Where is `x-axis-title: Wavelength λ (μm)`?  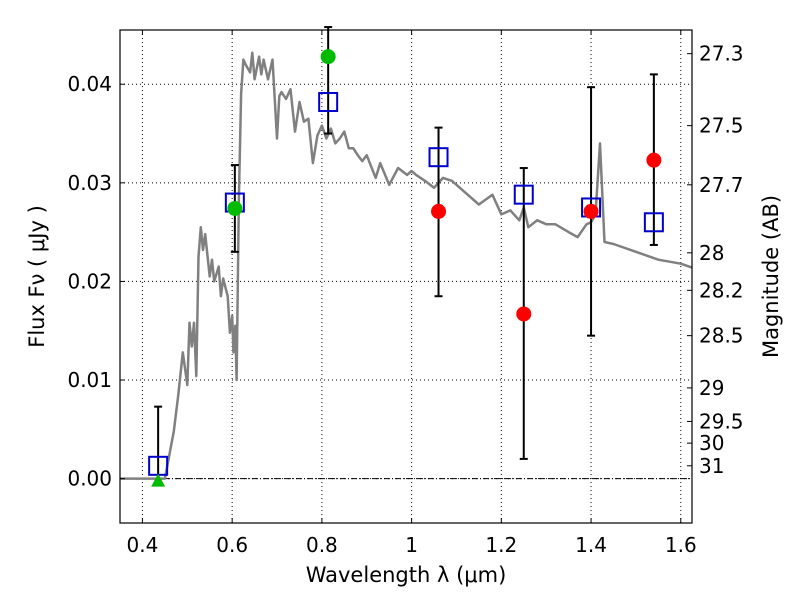
x-axis-title: Wavelength λ (μm) is located at coordinates (406, 575).